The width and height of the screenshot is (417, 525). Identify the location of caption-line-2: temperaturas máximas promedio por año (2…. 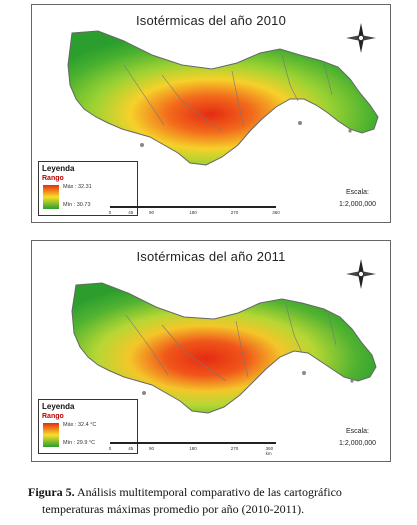
(173, 509).